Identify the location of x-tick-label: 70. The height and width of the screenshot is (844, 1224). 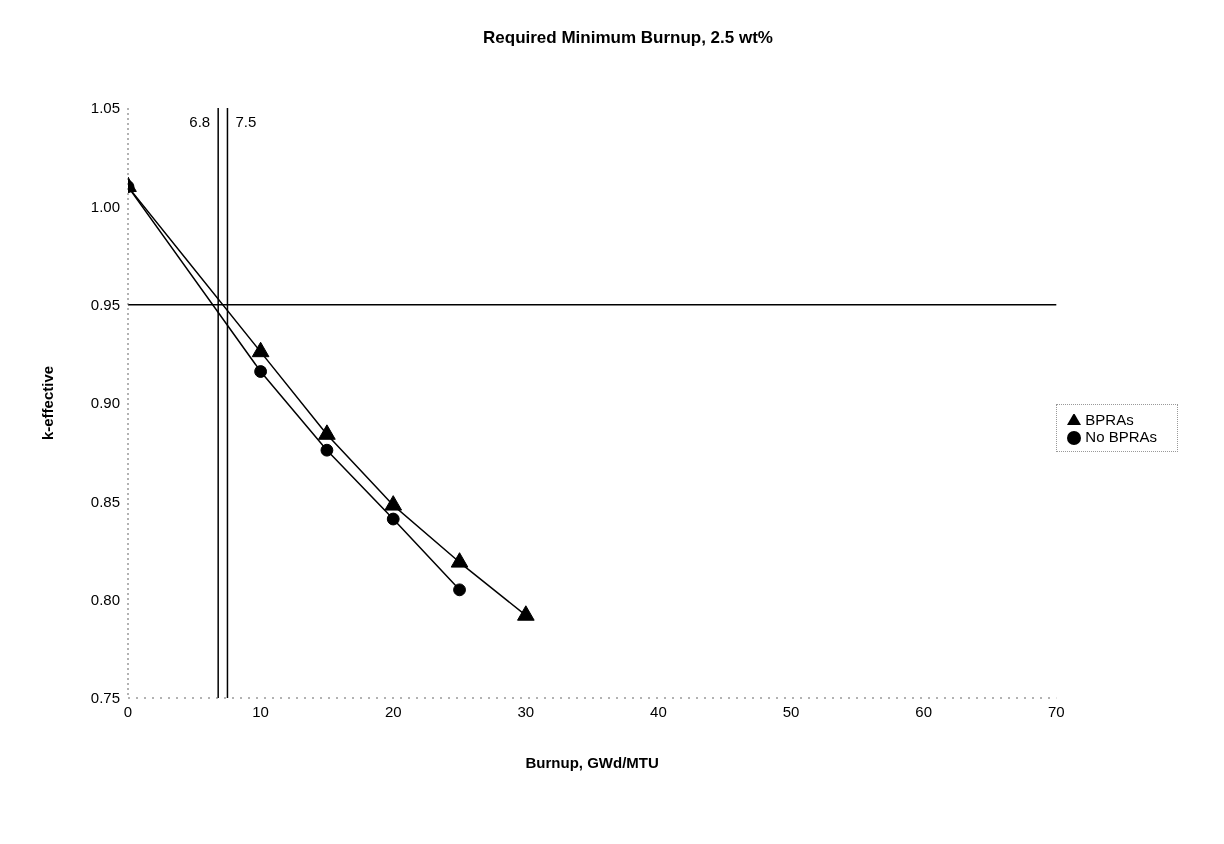
(1056, 711).